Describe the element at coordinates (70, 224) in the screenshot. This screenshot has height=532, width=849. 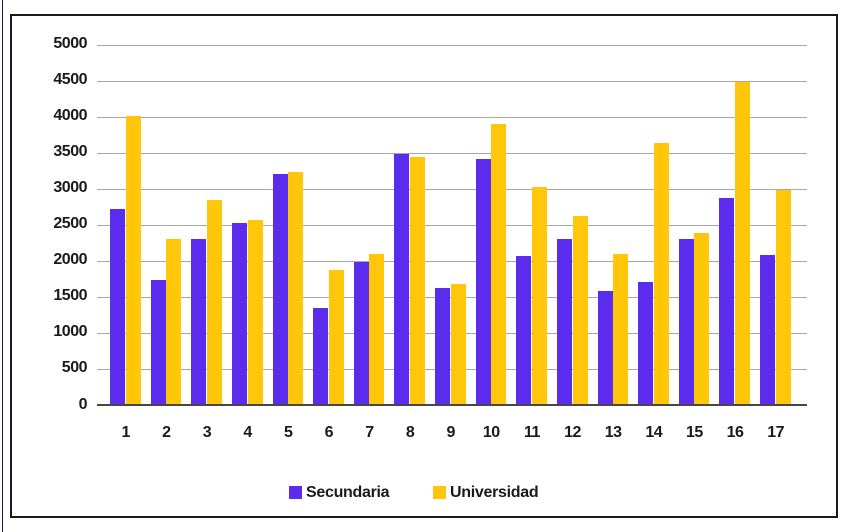
I see `y-tick-label-2500: 2500` at that location.